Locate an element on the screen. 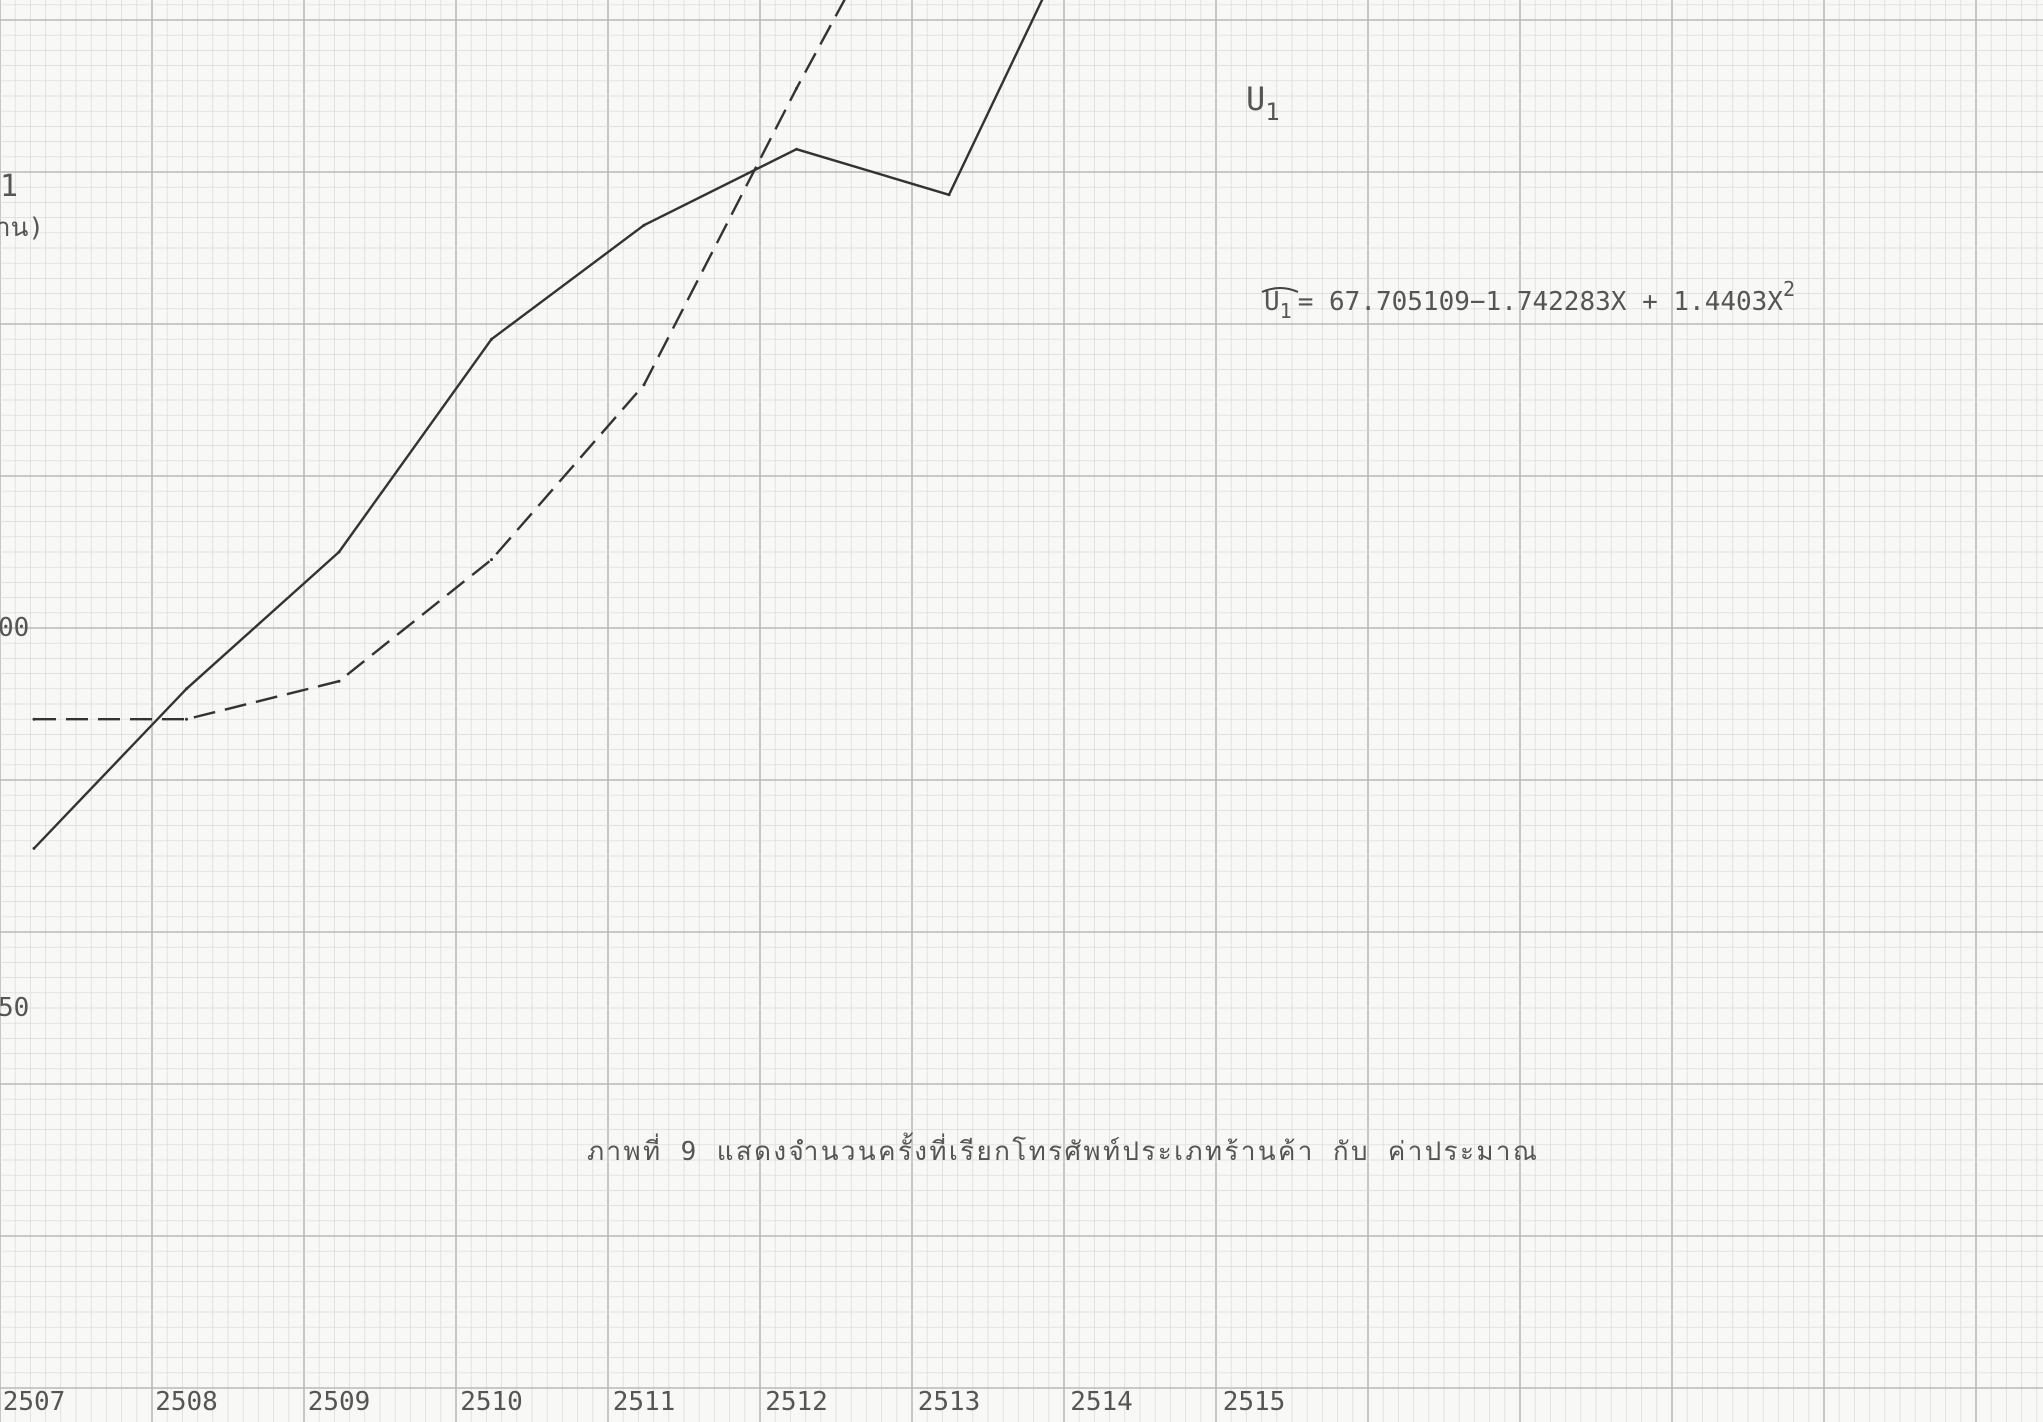  x-tick-label: 2514 is located at coordinates (1101, 1402).